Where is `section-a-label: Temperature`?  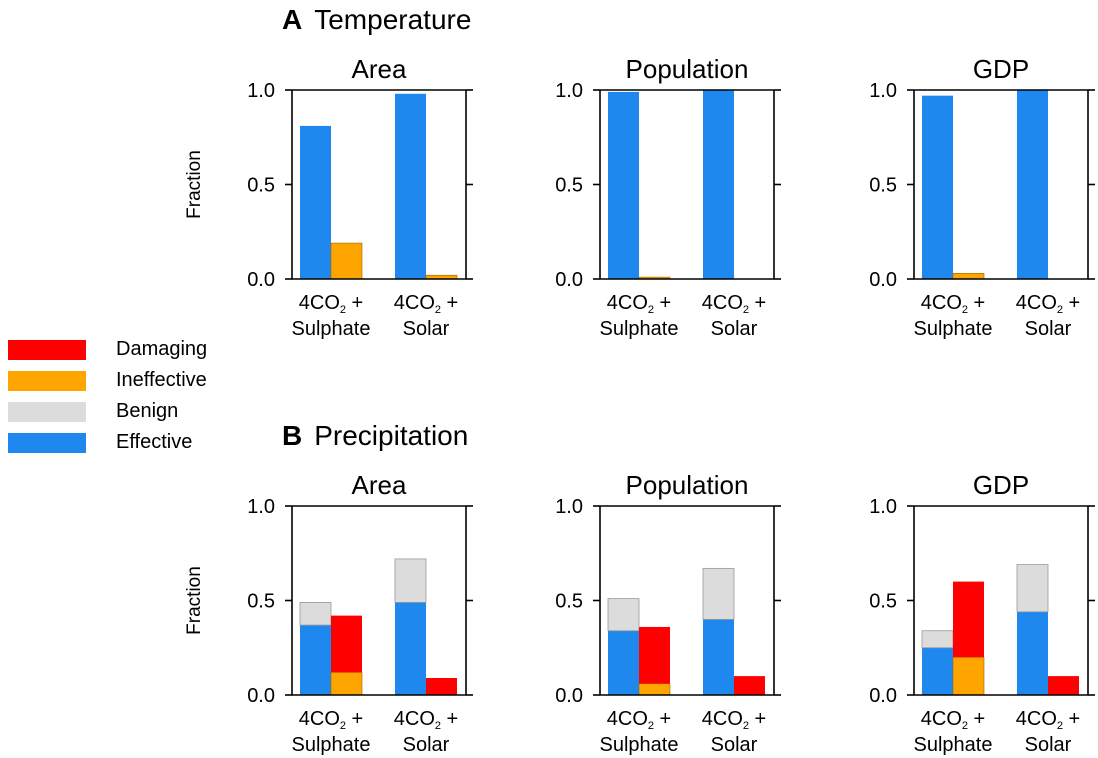 section-a-label: Temperature is located at coordinates (393, 19).